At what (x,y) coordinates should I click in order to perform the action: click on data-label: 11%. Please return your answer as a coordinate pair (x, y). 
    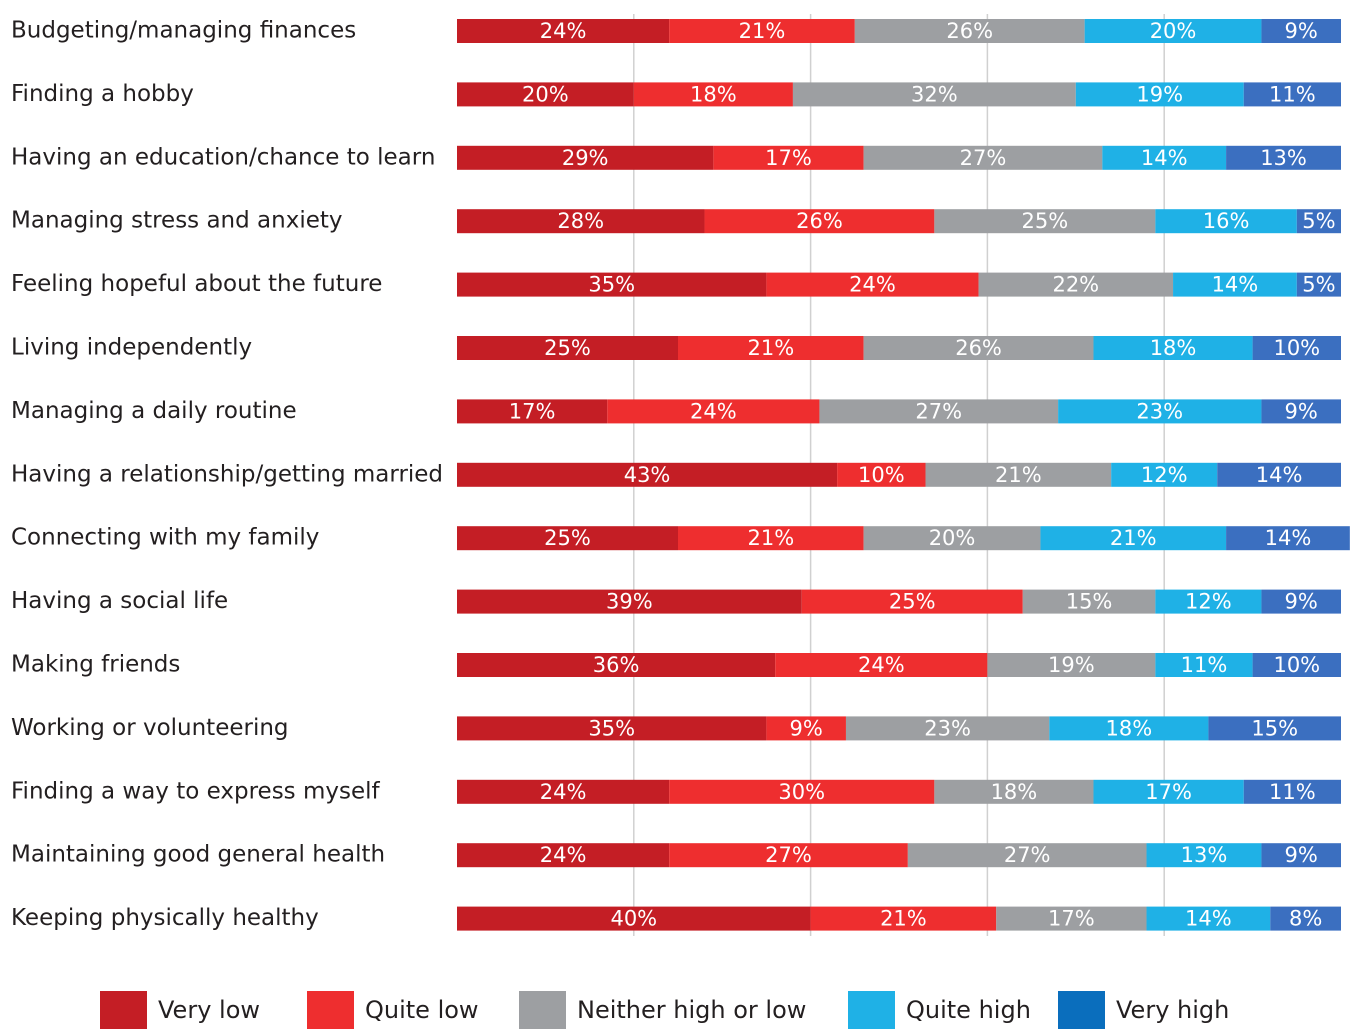
    Looking at the image, I should click on (1292, 792).